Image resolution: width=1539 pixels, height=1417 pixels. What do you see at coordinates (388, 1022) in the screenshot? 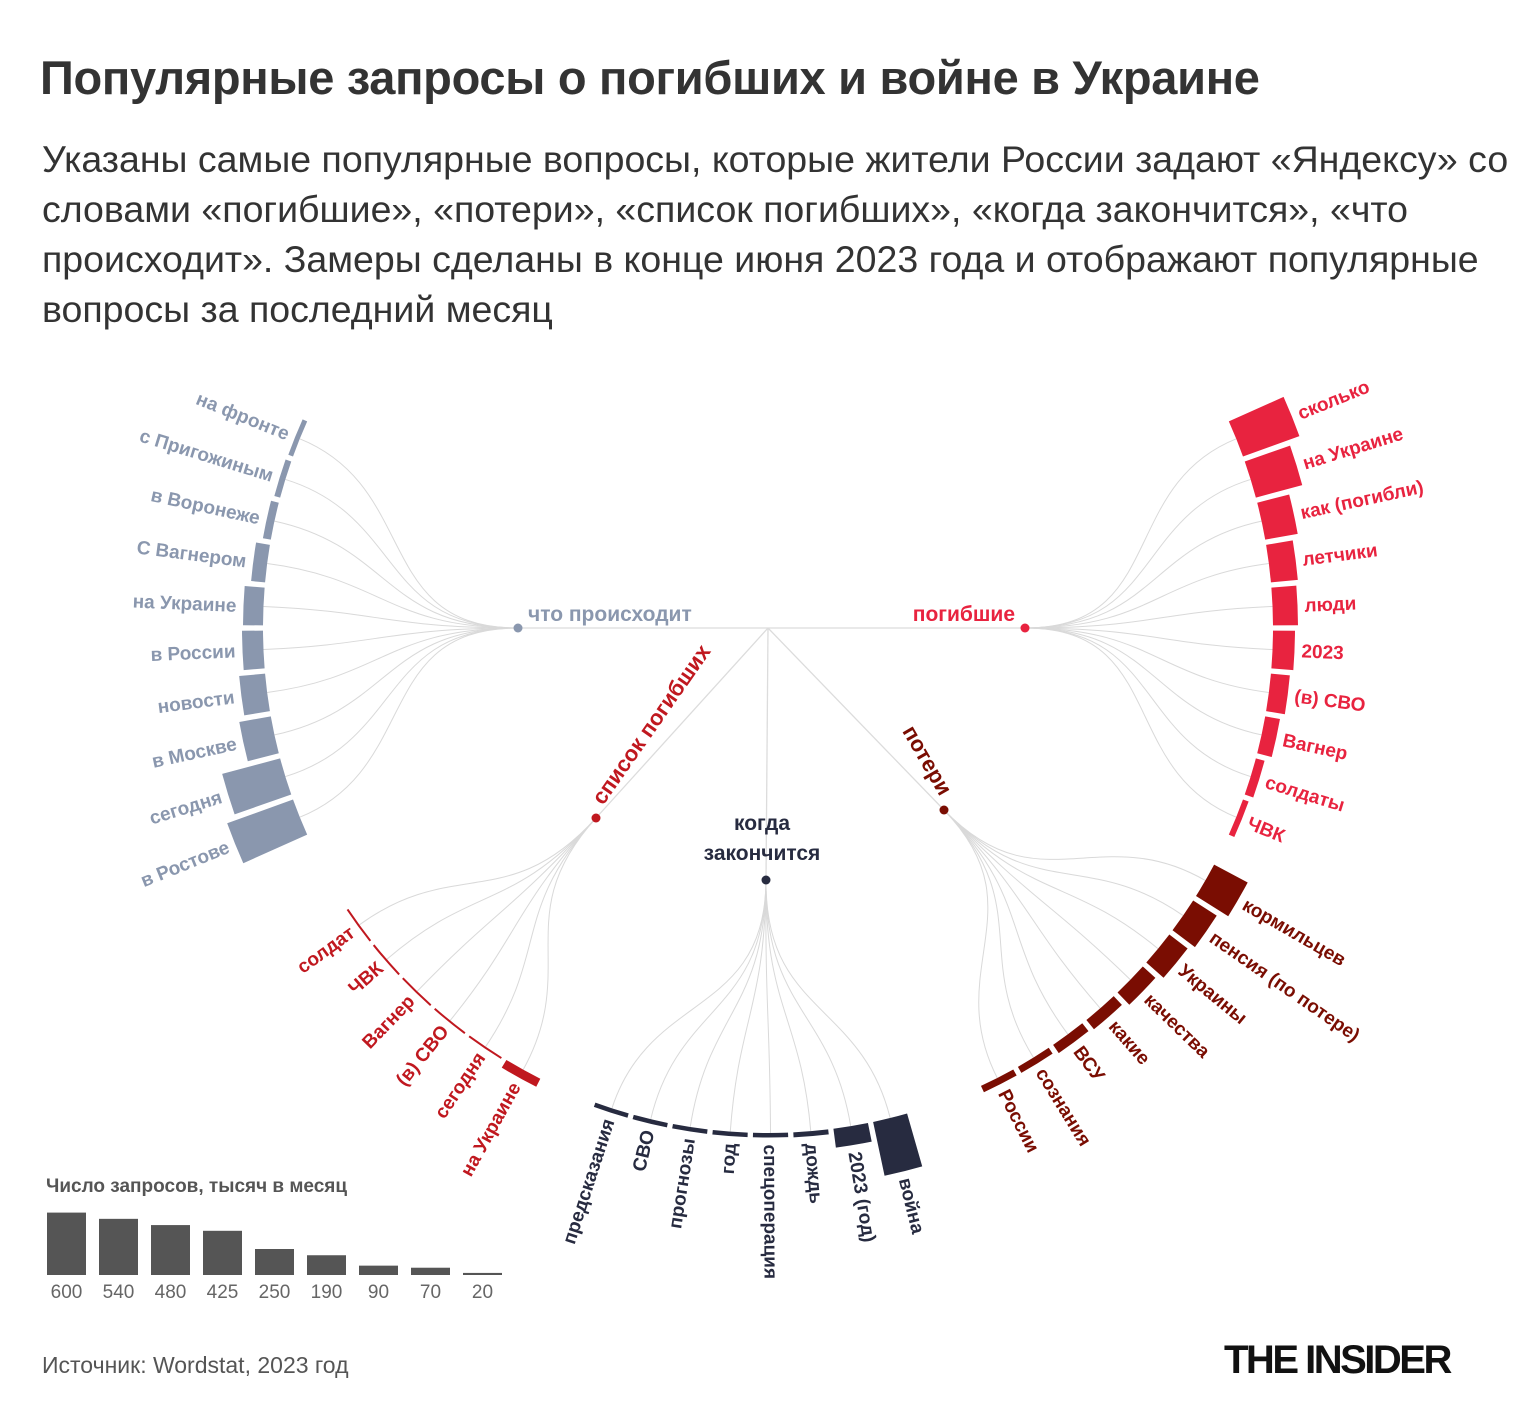
I see `bar-label: Вагнер` at bounding box center [388, 1022].